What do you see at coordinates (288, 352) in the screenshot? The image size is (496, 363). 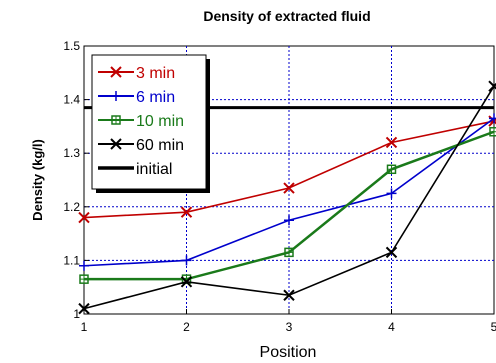 I see `x-axis-label: Position` at bounding box center [288, 352].